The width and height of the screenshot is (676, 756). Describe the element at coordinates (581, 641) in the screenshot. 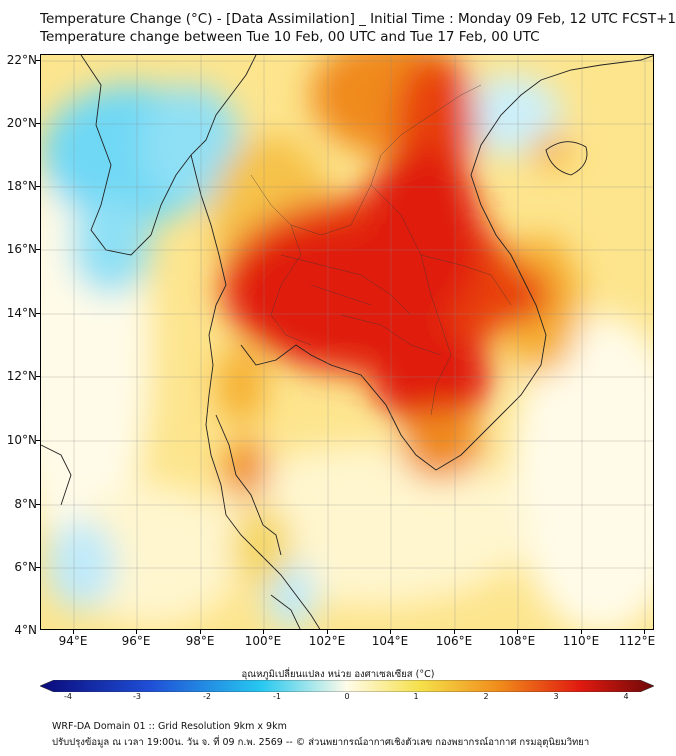

I see `lon-label-110e: 110°E` at that location.